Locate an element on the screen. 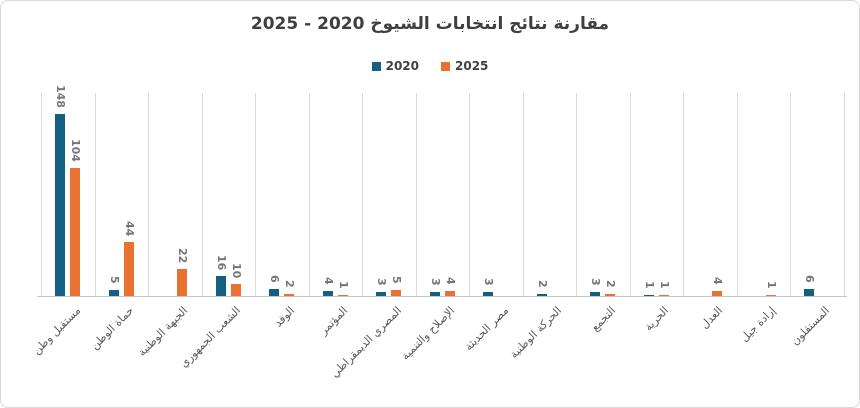 The height and width of the screenshot is (408, 860). x-axis-label-text: مصر الحديثة is located at coordinates (487, 329).